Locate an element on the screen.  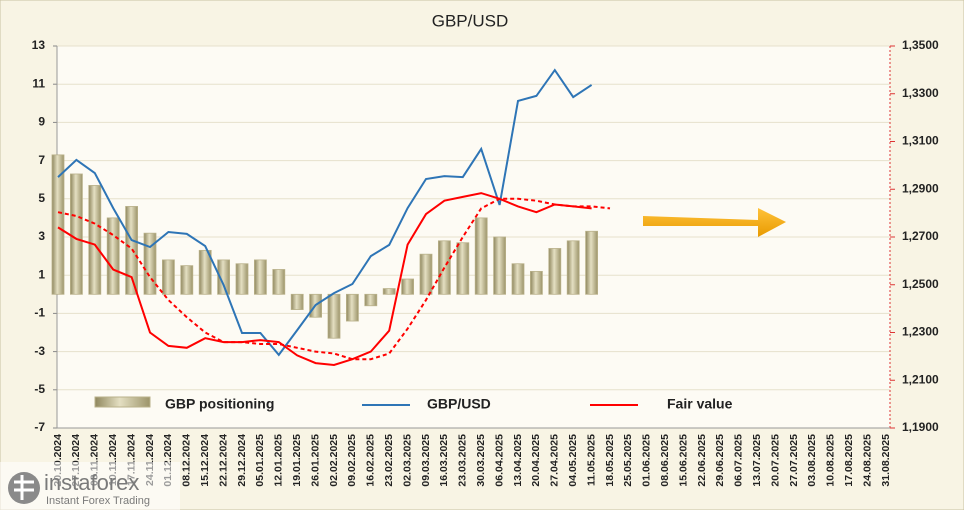
y2-tick-label: 1,2900 is located at coordinates (920, 188).